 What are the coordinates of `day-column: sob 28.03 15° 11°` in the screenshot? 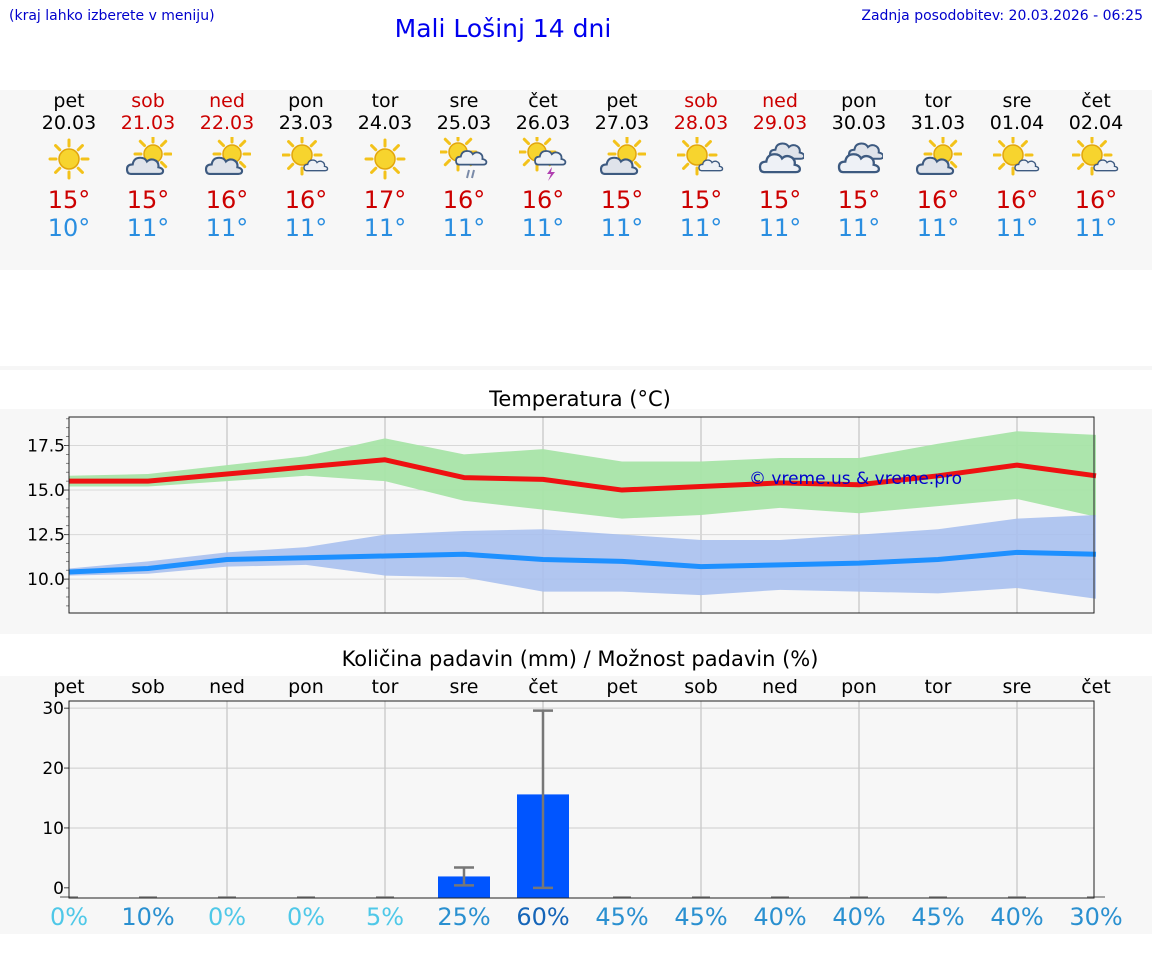 It's located at (701, 166).